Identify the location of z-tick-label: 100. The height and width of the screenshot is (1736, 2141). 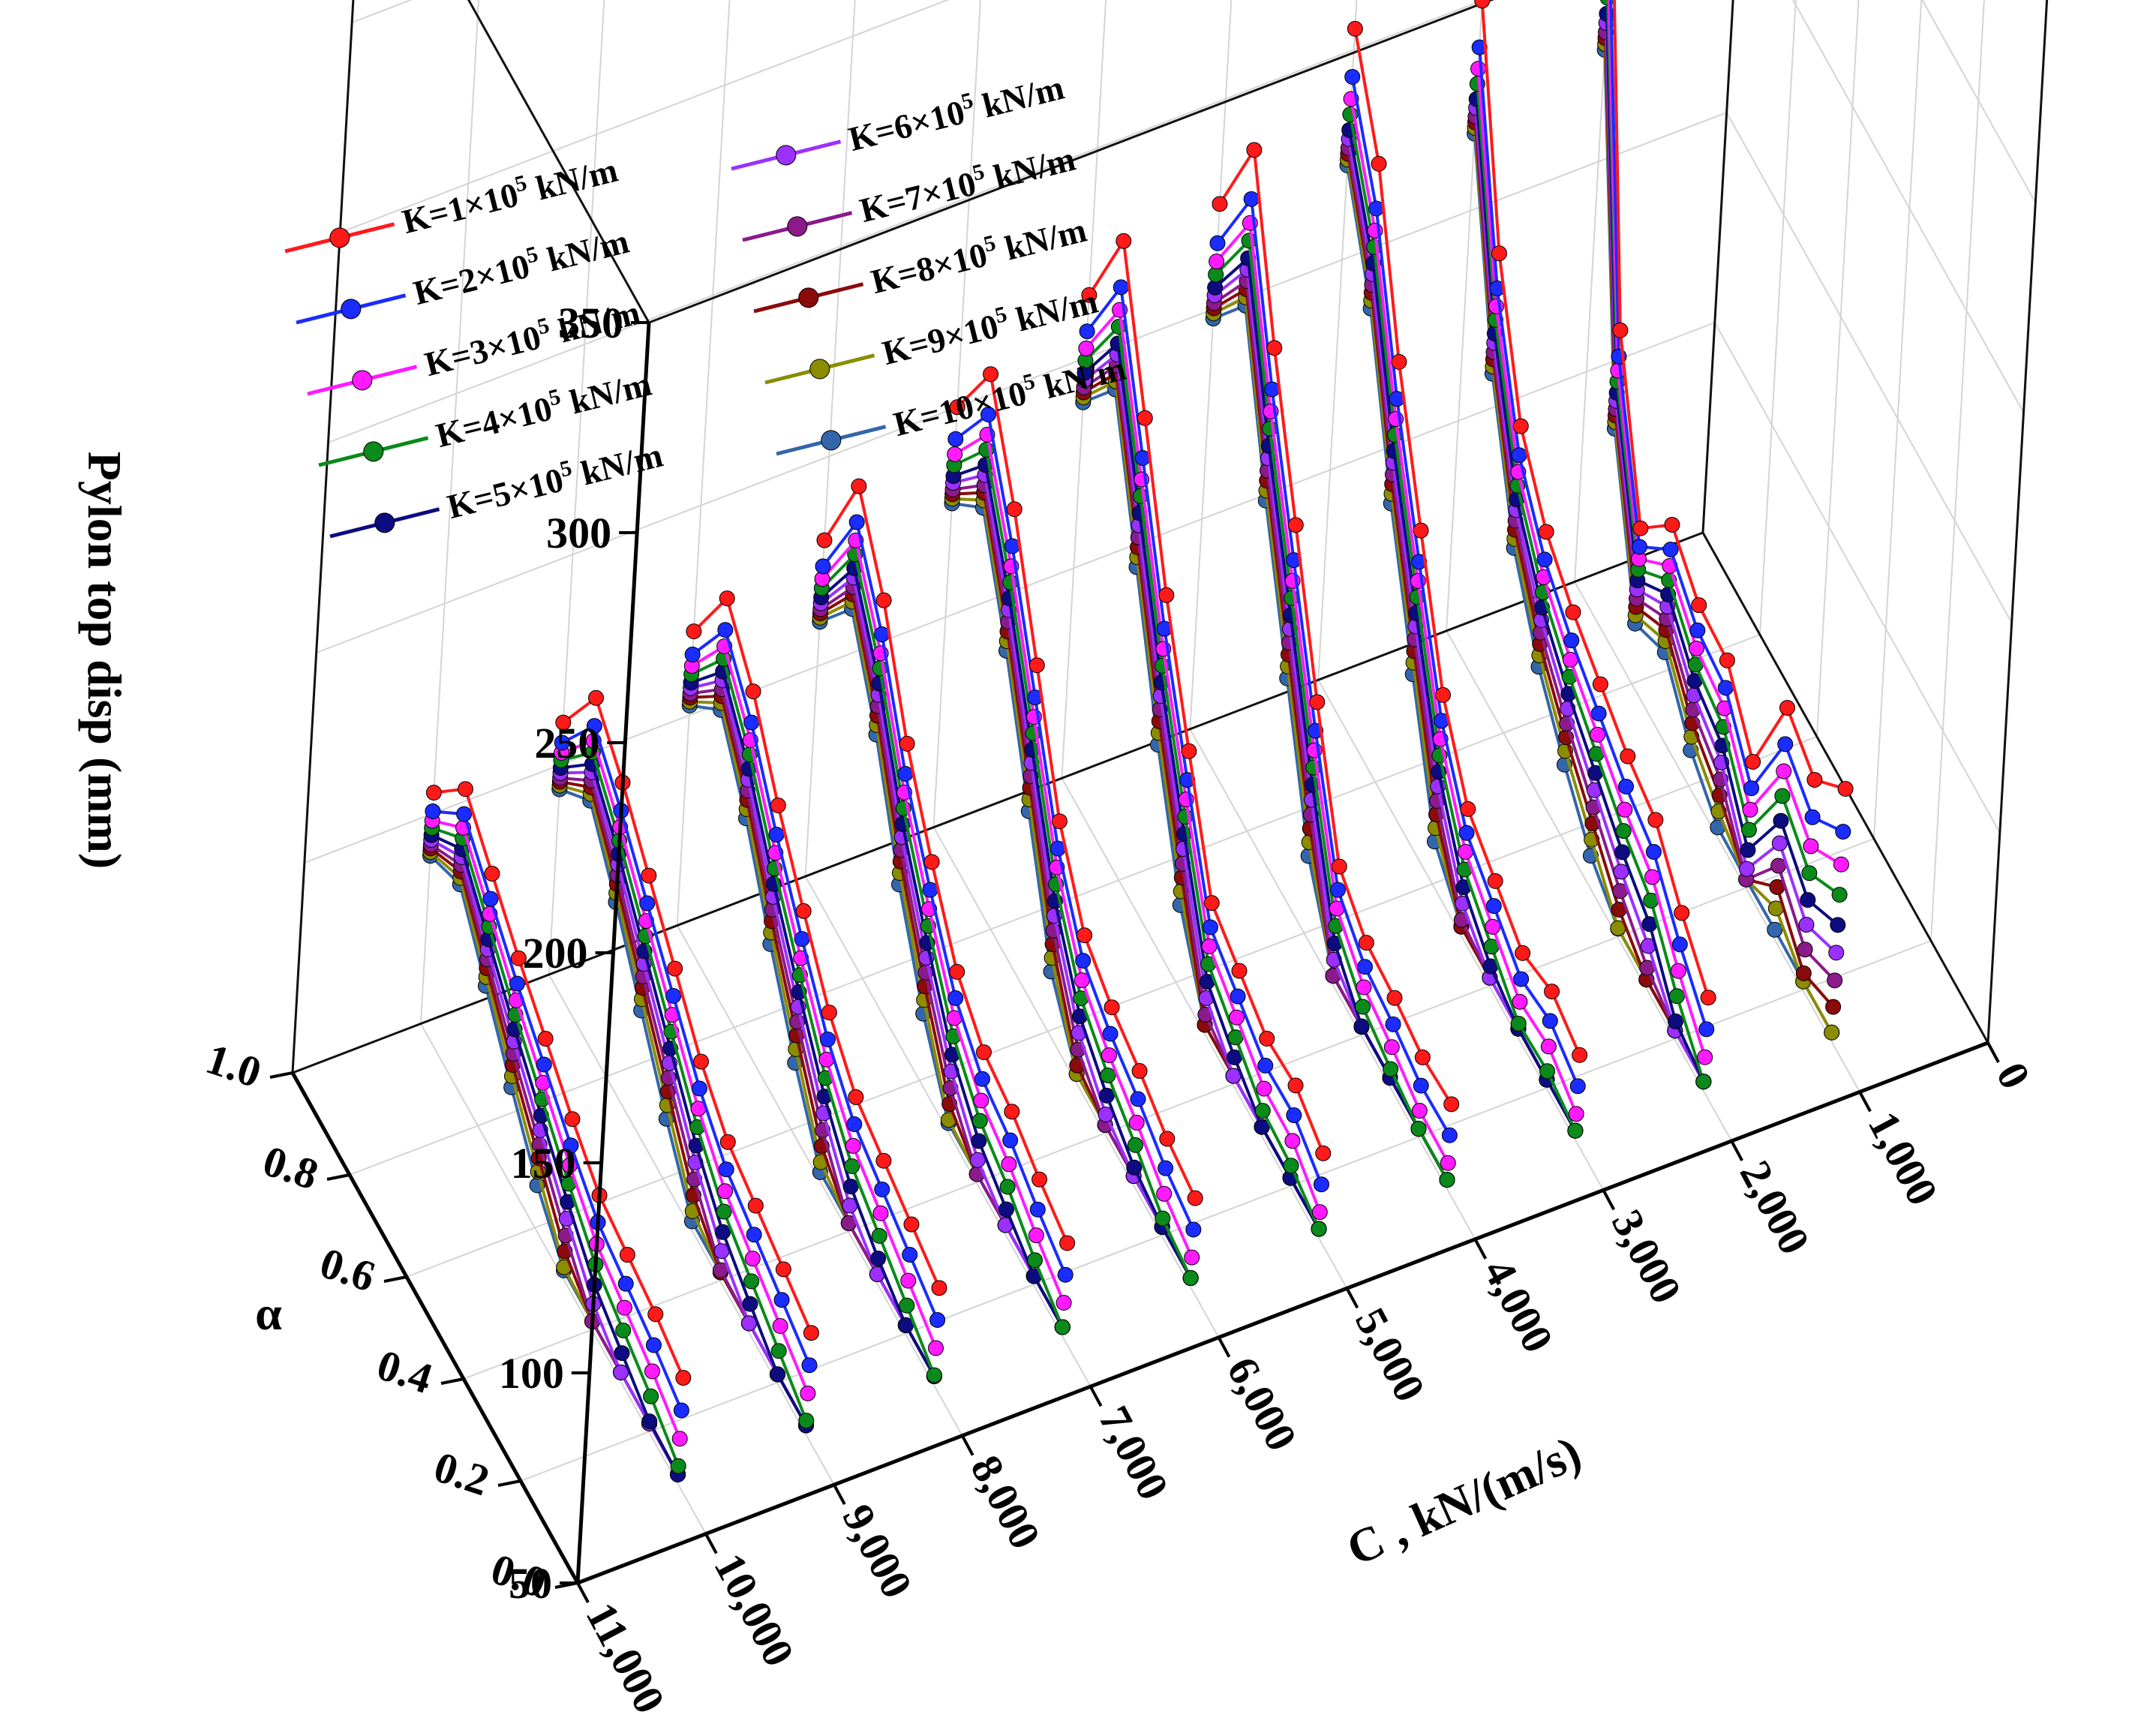
(531, 1373).